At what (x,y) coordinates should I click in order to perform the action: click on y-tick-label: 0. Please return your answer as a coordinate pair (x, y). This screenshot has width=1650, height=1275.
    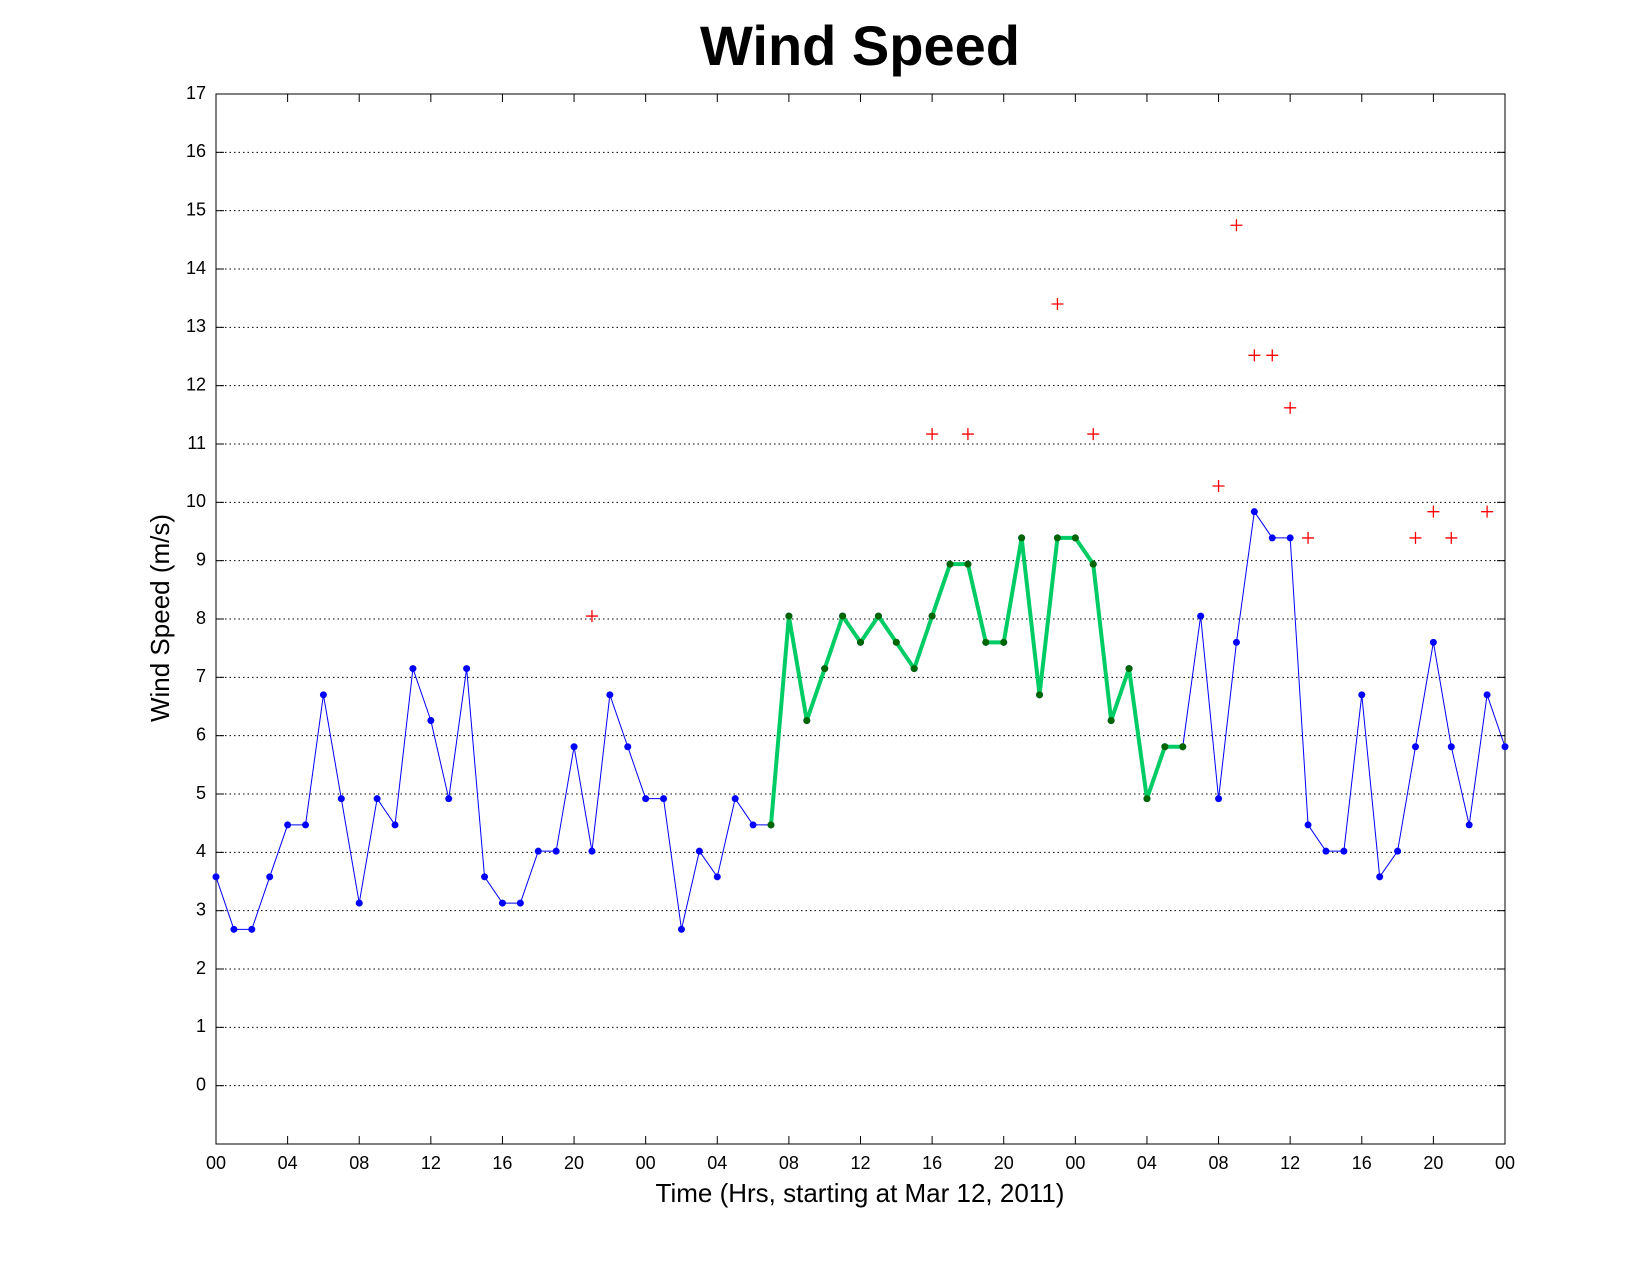
    Looking at the image, I should click on (201, 1084).